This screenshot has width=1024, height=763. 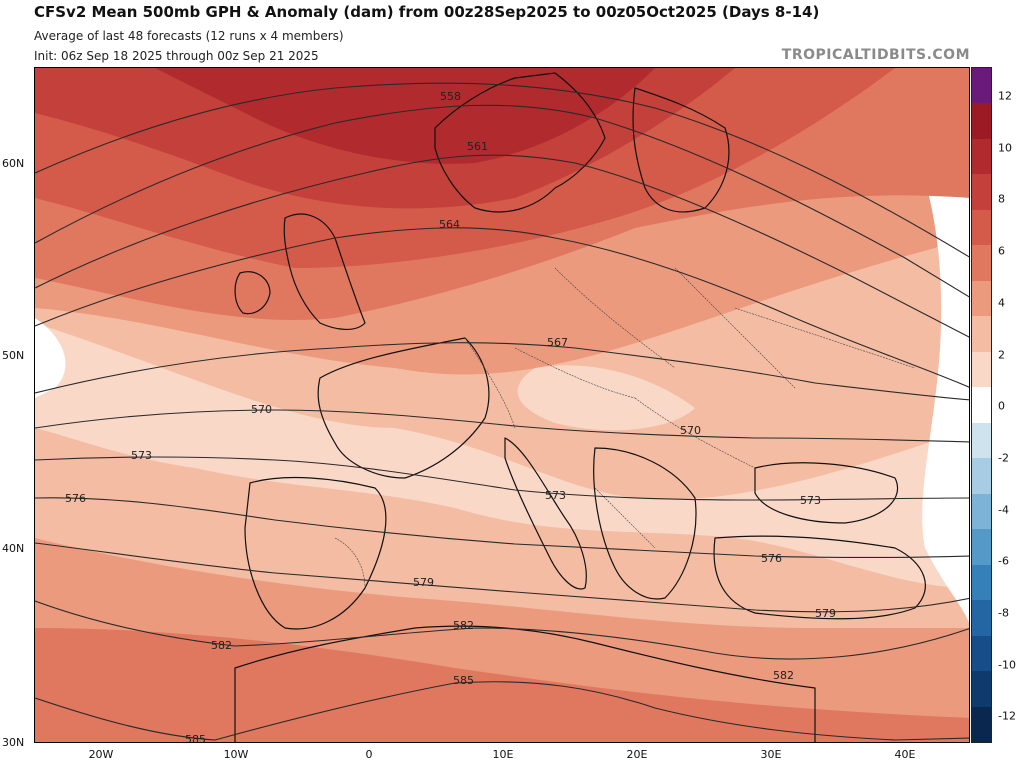 What do you see at coordinates (403, 408) in the screenshot?
I see `coast-france-lowcountries` at bounding box center [403, 408].